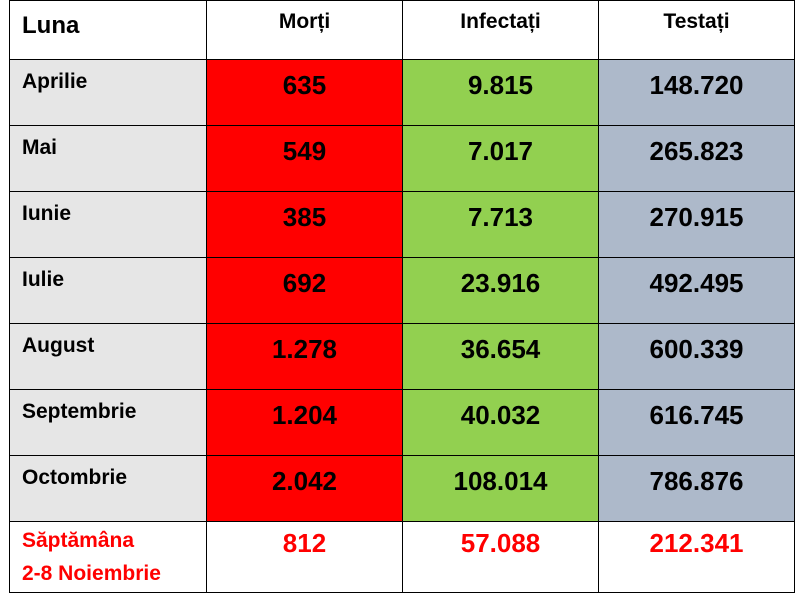 This screenshot has height=600, width=800. Describe the element at coordinates (696, 488) in the screenshot. I see `tested-cell: 786.876` at that location.